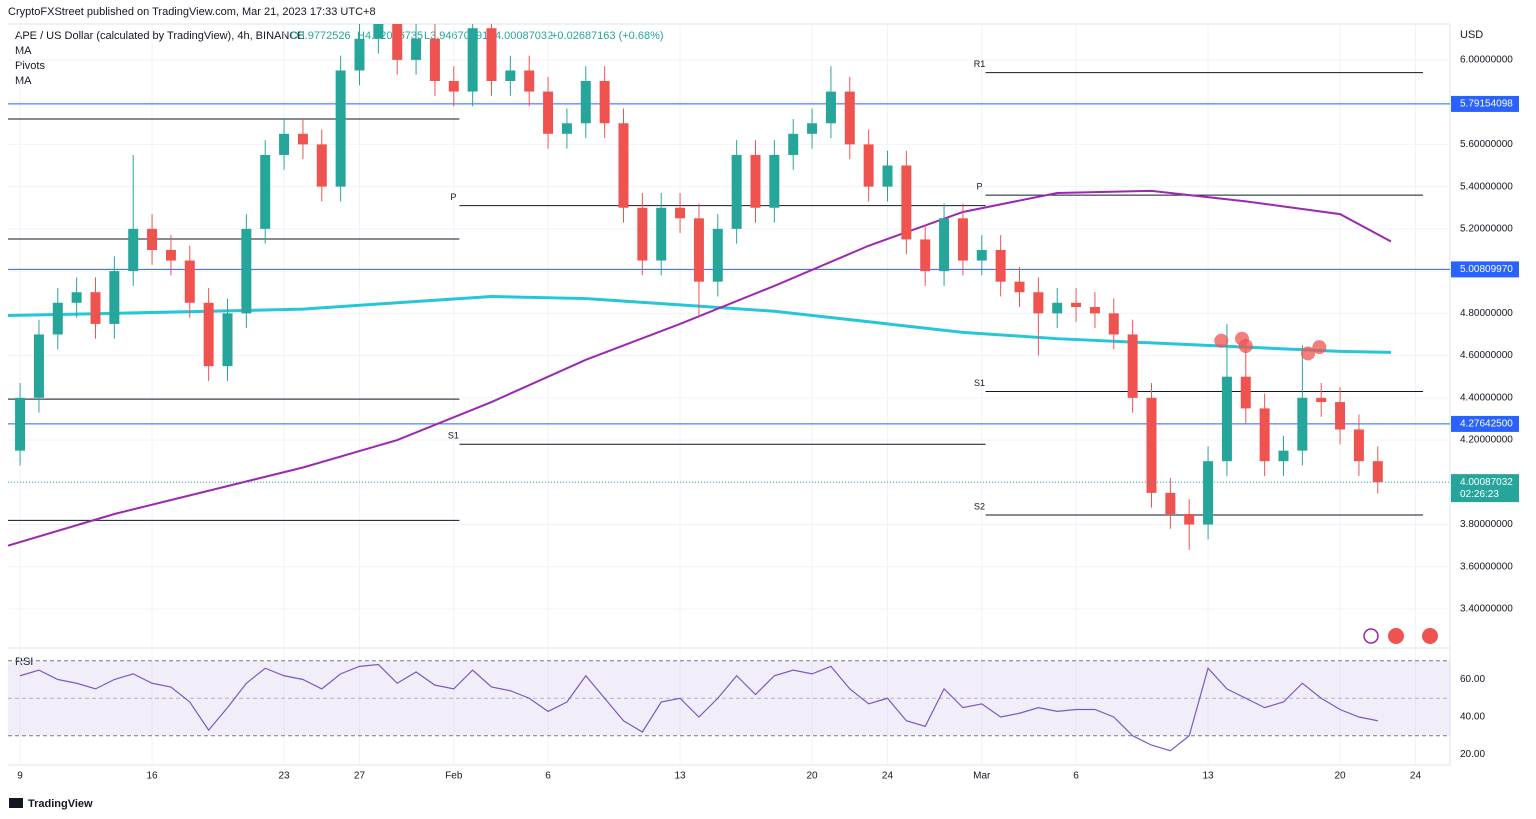 This screenshot has height=819, width=1536. Describe the element at coordinates (1486, 609) in the screenshot. I see `y-tick-label: 3.40000000` at that location.